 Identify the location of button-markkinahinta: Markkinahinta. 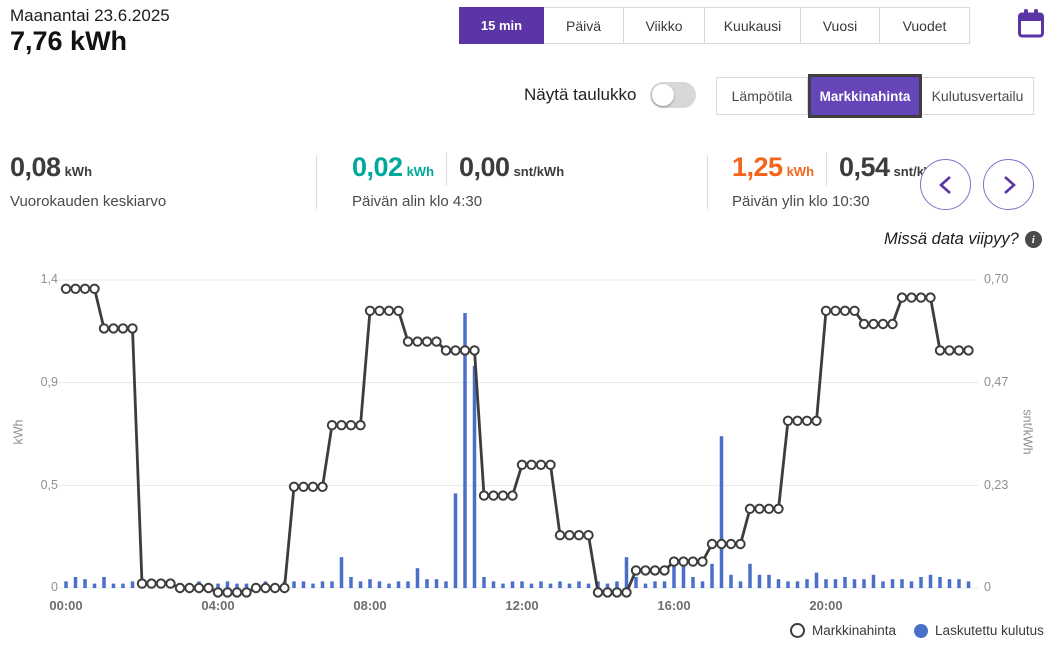
(865, 96).